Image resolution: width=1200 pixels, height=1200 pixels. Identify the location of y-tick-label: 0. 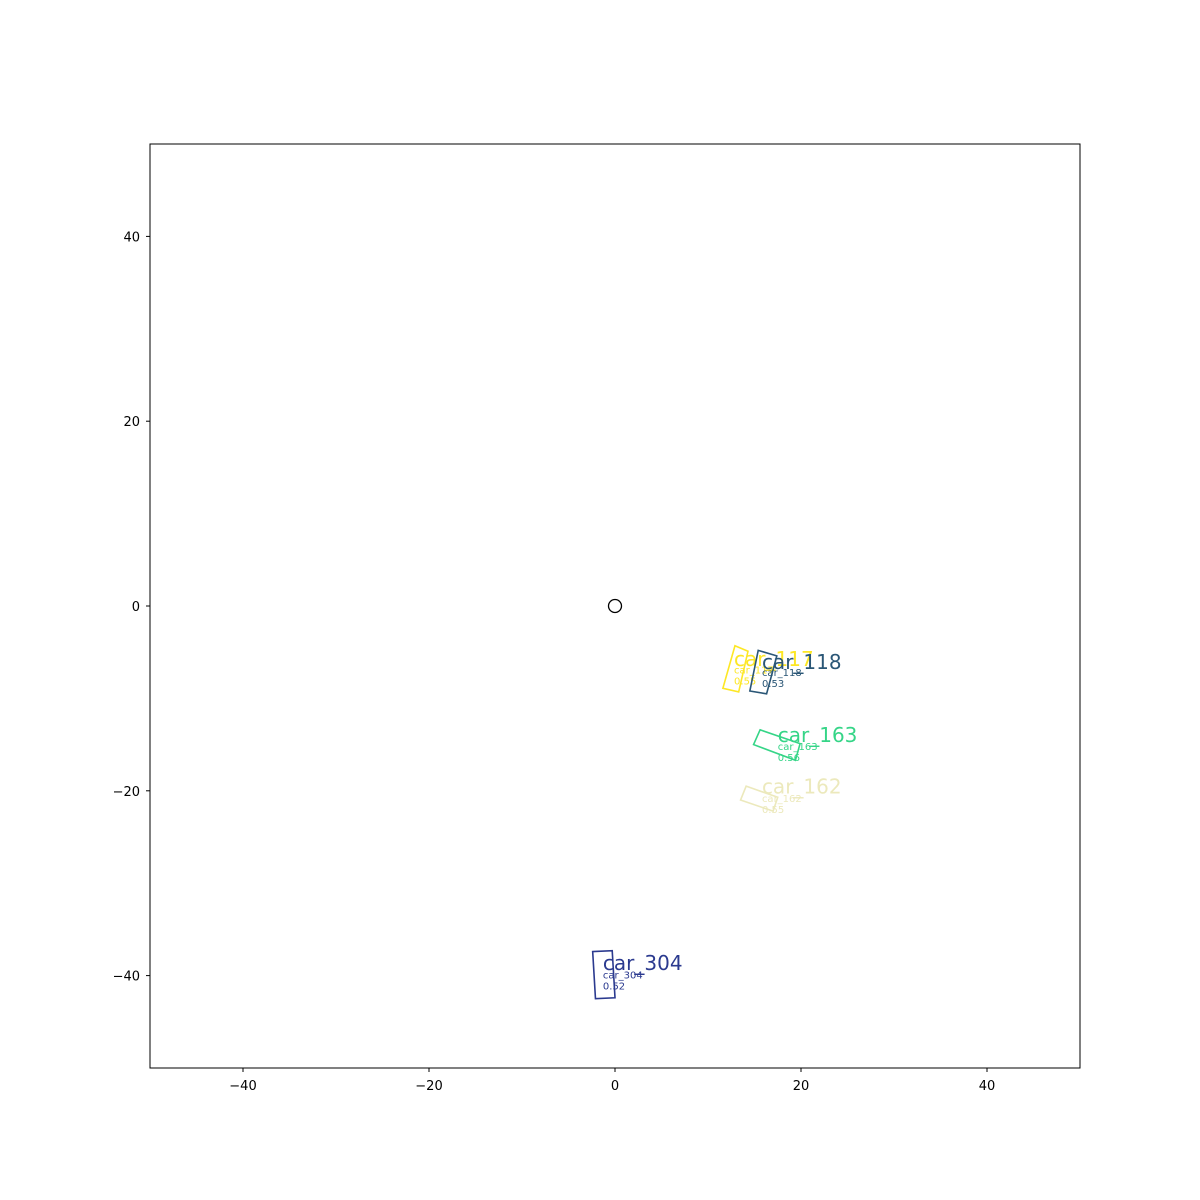
(136, 607).